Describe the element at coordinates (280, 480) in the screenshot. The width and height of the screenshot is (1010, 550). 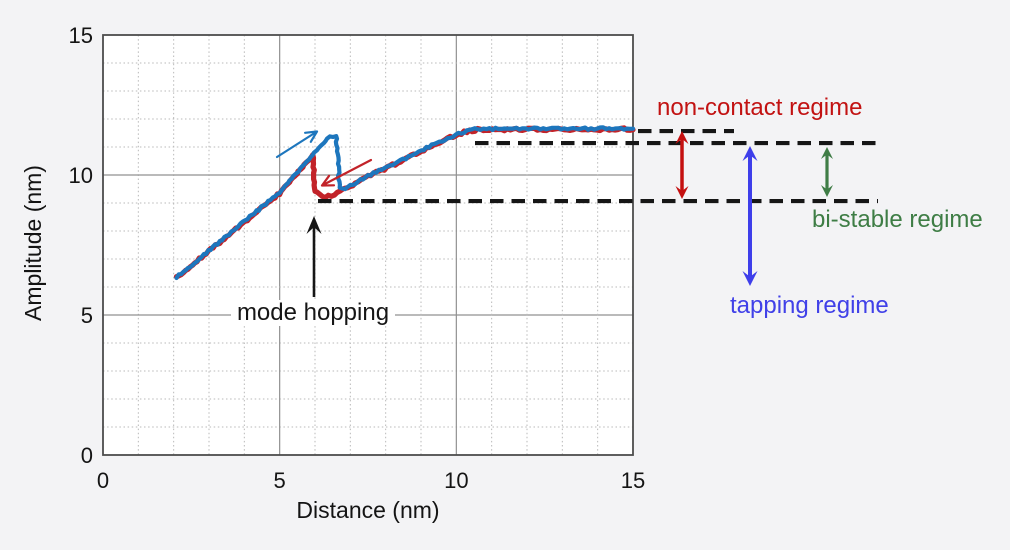
I see `x-tick-label-5: 5` at that location.